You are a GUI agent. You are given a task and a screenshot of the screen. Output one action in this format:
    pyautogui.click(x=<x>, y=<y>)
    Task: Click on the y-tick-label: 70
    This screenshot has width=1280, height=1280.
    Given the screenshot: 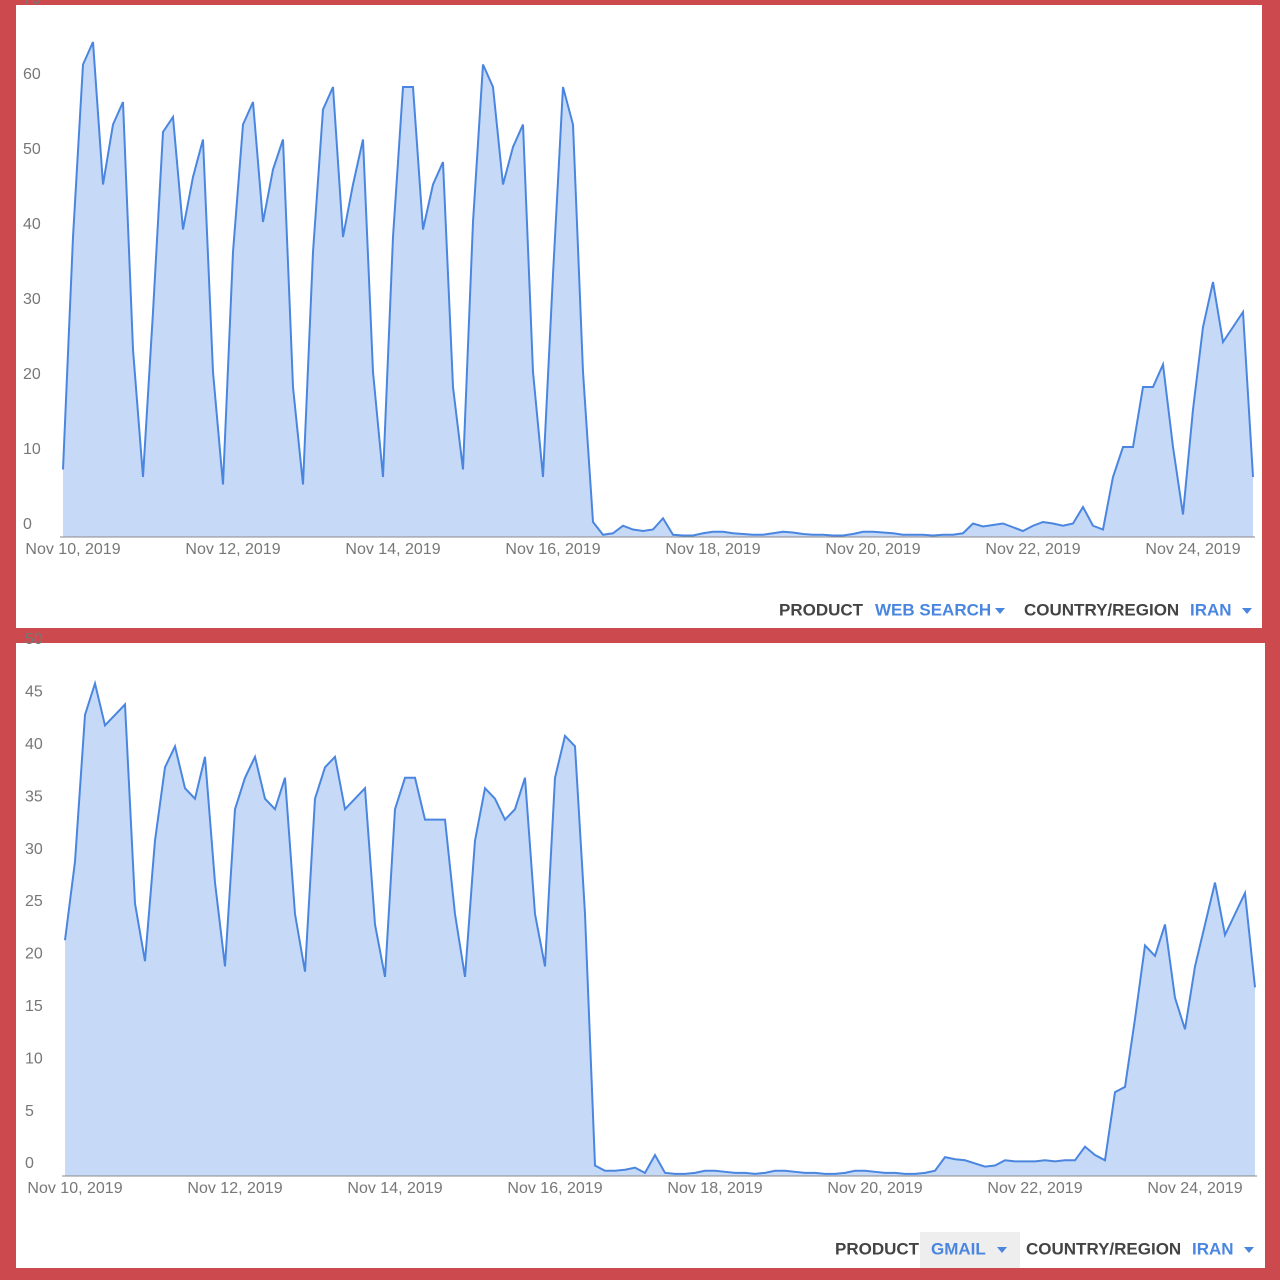 What is the action you would take?
    pyautogui.click(x=32, y=4)
    